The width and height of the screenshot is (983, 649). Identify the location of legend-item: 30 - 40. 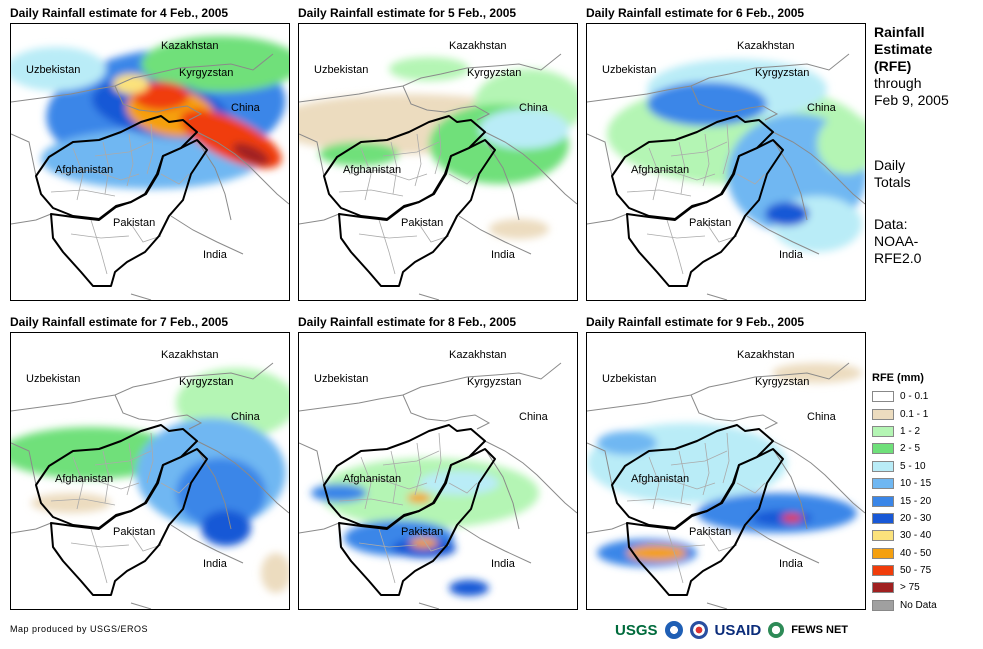
(926, 535).